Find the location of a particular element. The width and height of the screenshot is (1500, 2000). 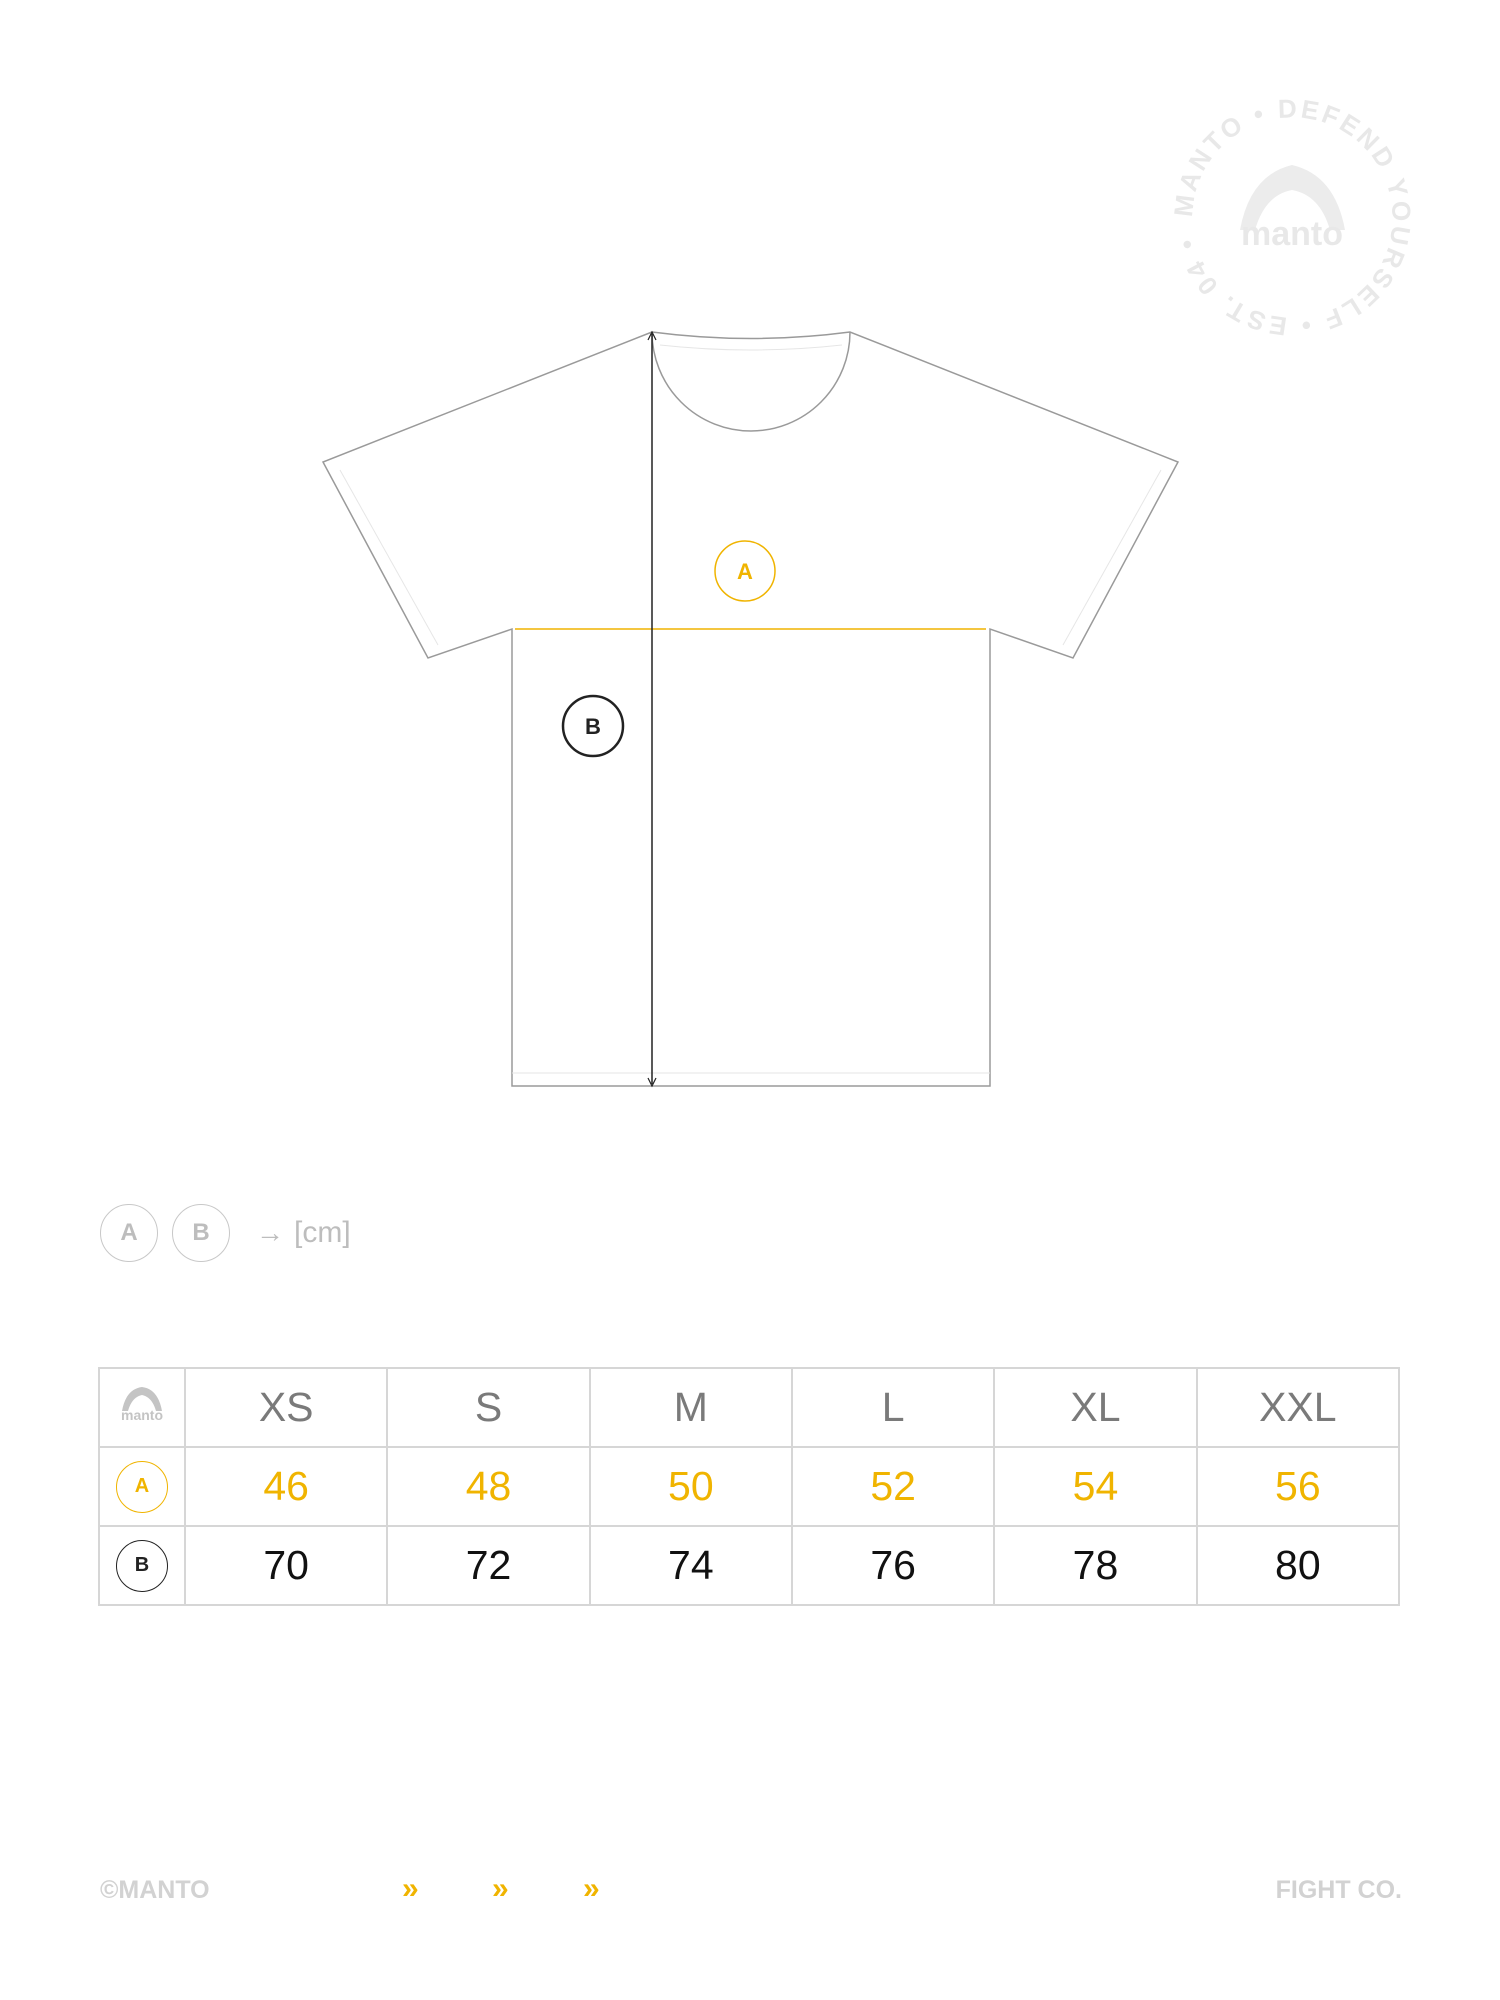

table-cell: 70 is located at coordinates (286, 1565).